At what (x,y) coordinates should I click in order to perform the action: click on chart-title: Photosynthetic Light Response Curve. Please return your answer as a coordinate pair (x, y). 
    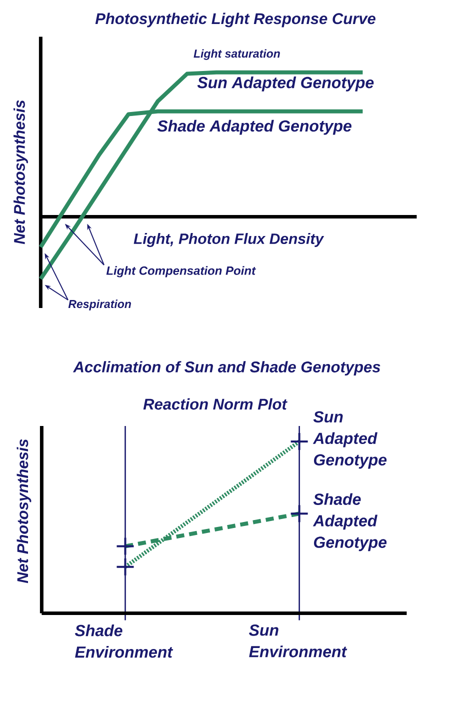
    Looking at the image, I should click on (235, 20).